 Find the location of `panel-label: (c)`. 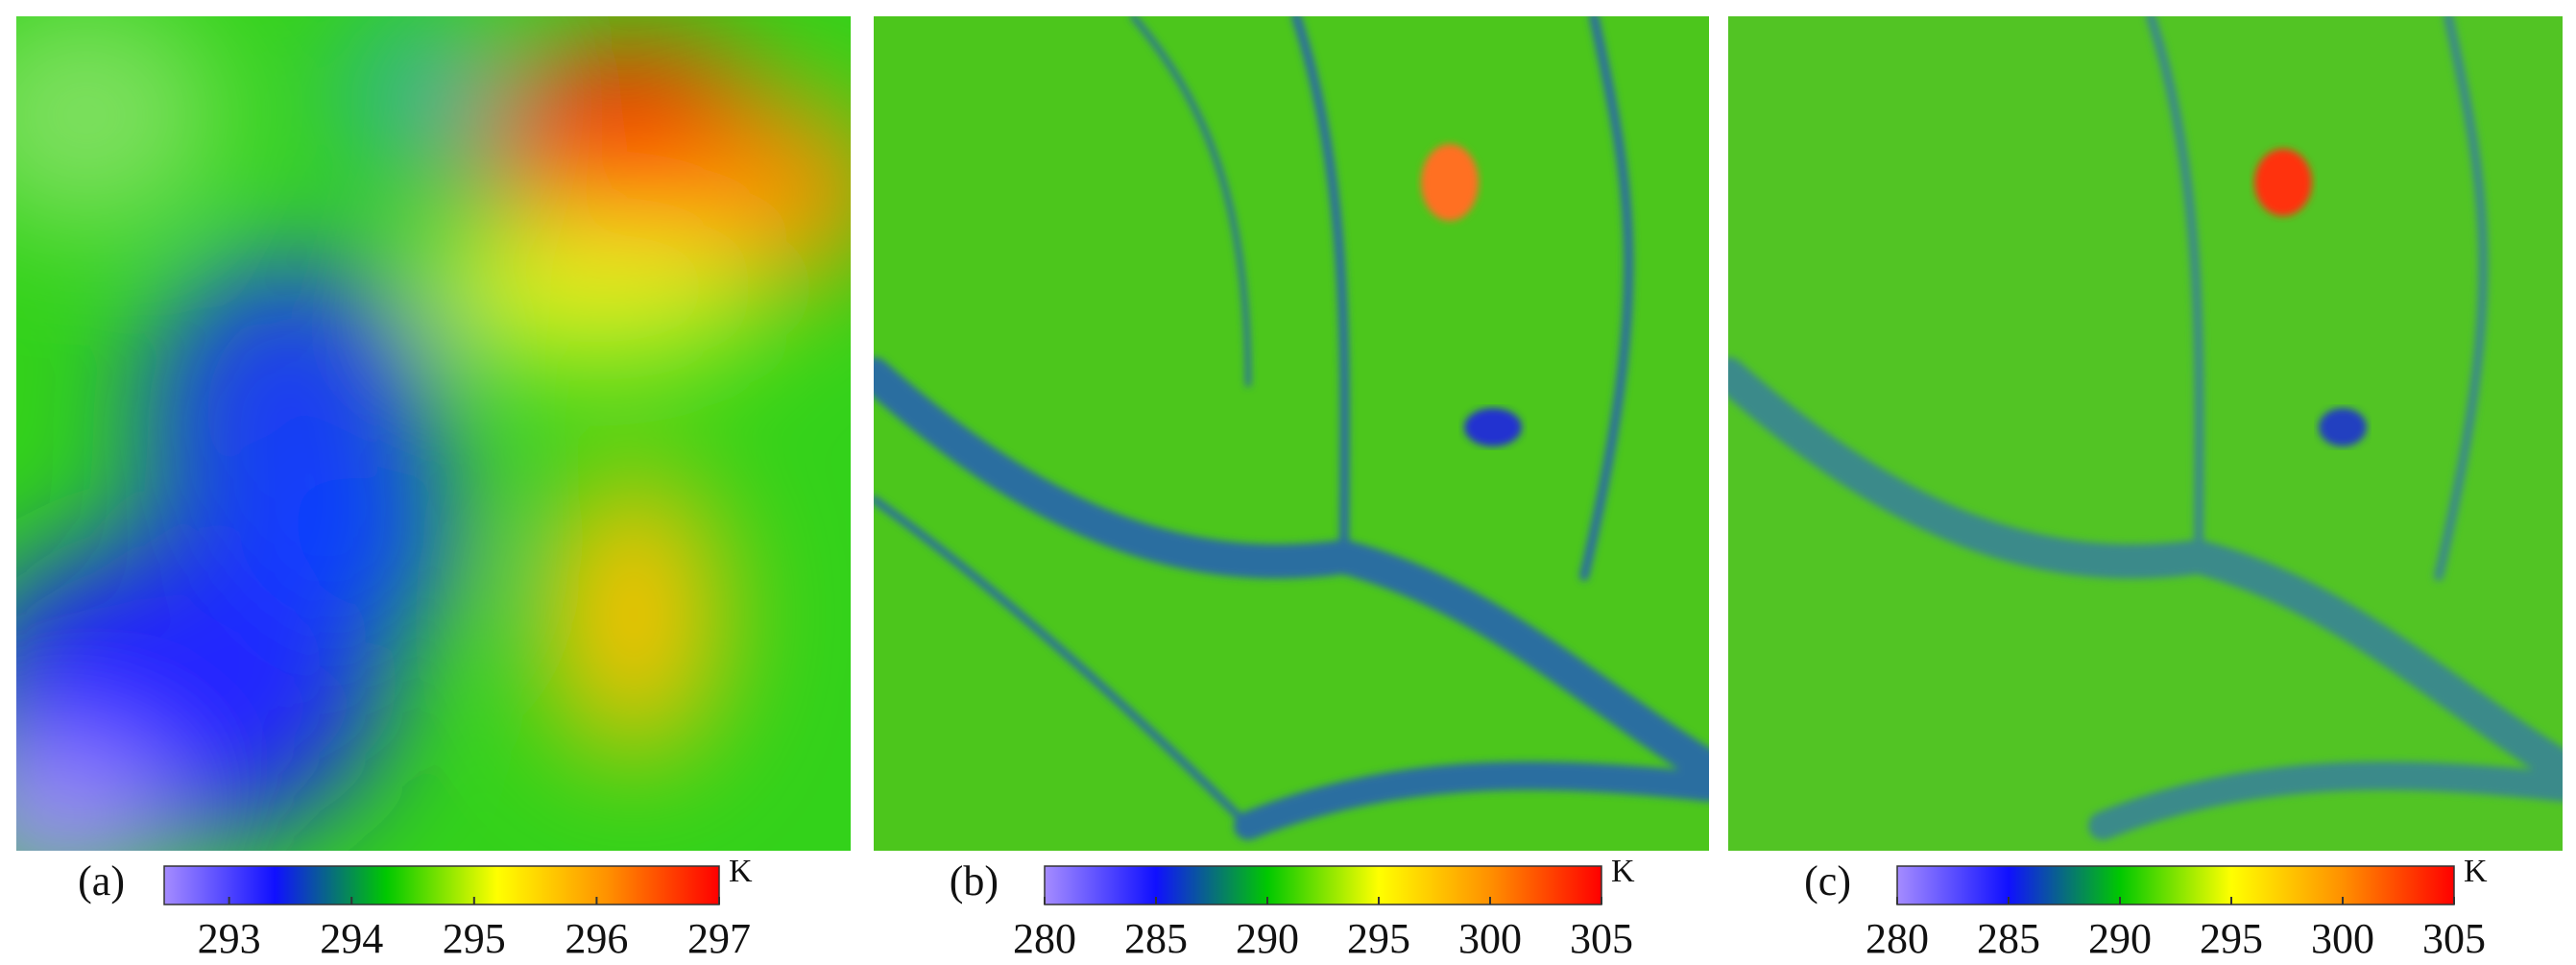

panel-label: (c) is located at coordinates (1827, 881).